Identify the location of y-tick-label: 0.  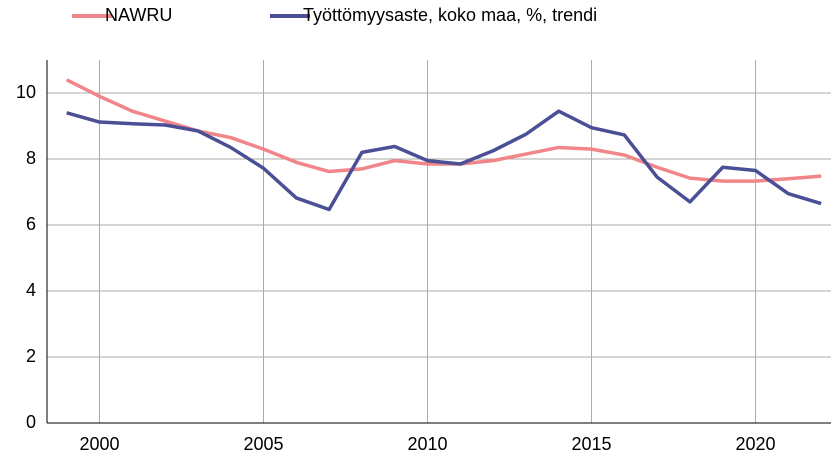
(31, 422).